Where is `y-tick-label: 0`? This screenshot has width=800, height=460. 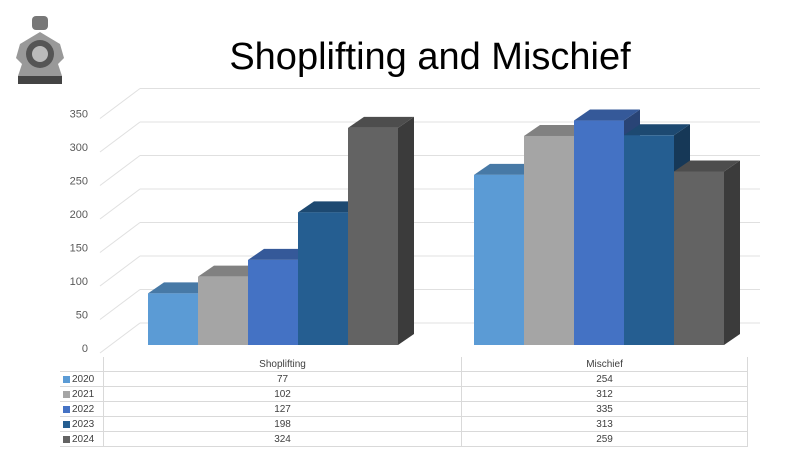
y-tick-label: 0 is located at coordinates (85, 349).